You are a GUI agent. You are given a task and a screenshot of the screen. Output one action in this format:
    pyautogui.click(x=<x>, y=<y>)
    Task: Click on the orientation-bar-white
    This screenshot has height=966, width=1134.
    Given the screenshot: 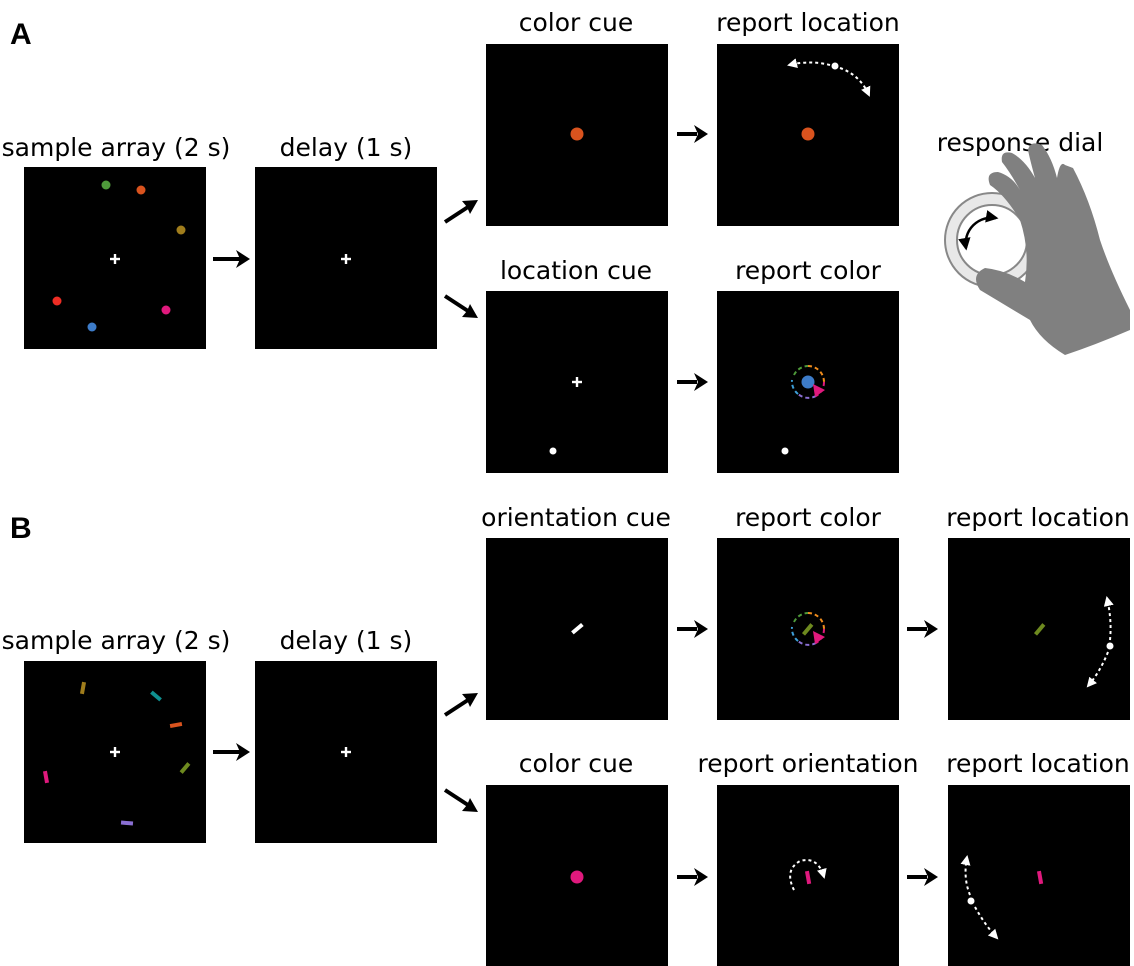 What is the action you would take?
    pyautogui.click(x=577, y=628)
    